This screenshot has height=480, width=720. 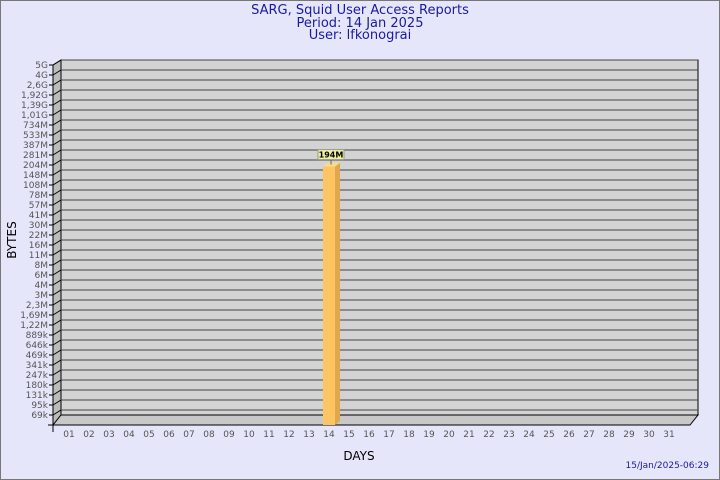 I want to click on x-tick-label: 16, so click(x=369, y=435).